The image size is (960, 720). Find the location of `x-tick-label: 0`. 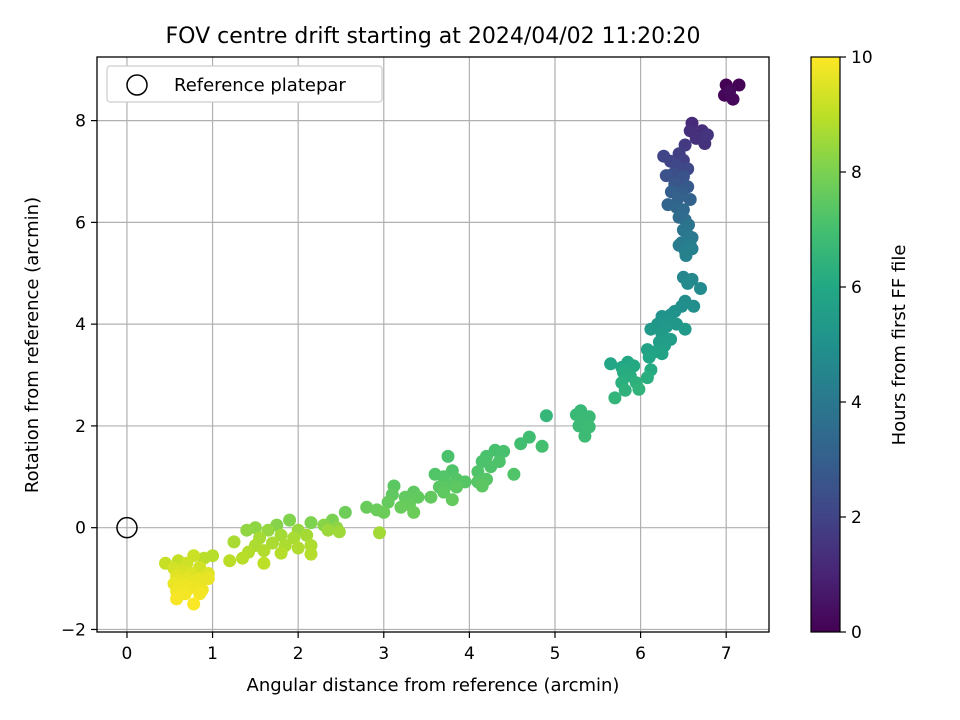

x-tick-label: 0 is located at coordinates (127, 654).